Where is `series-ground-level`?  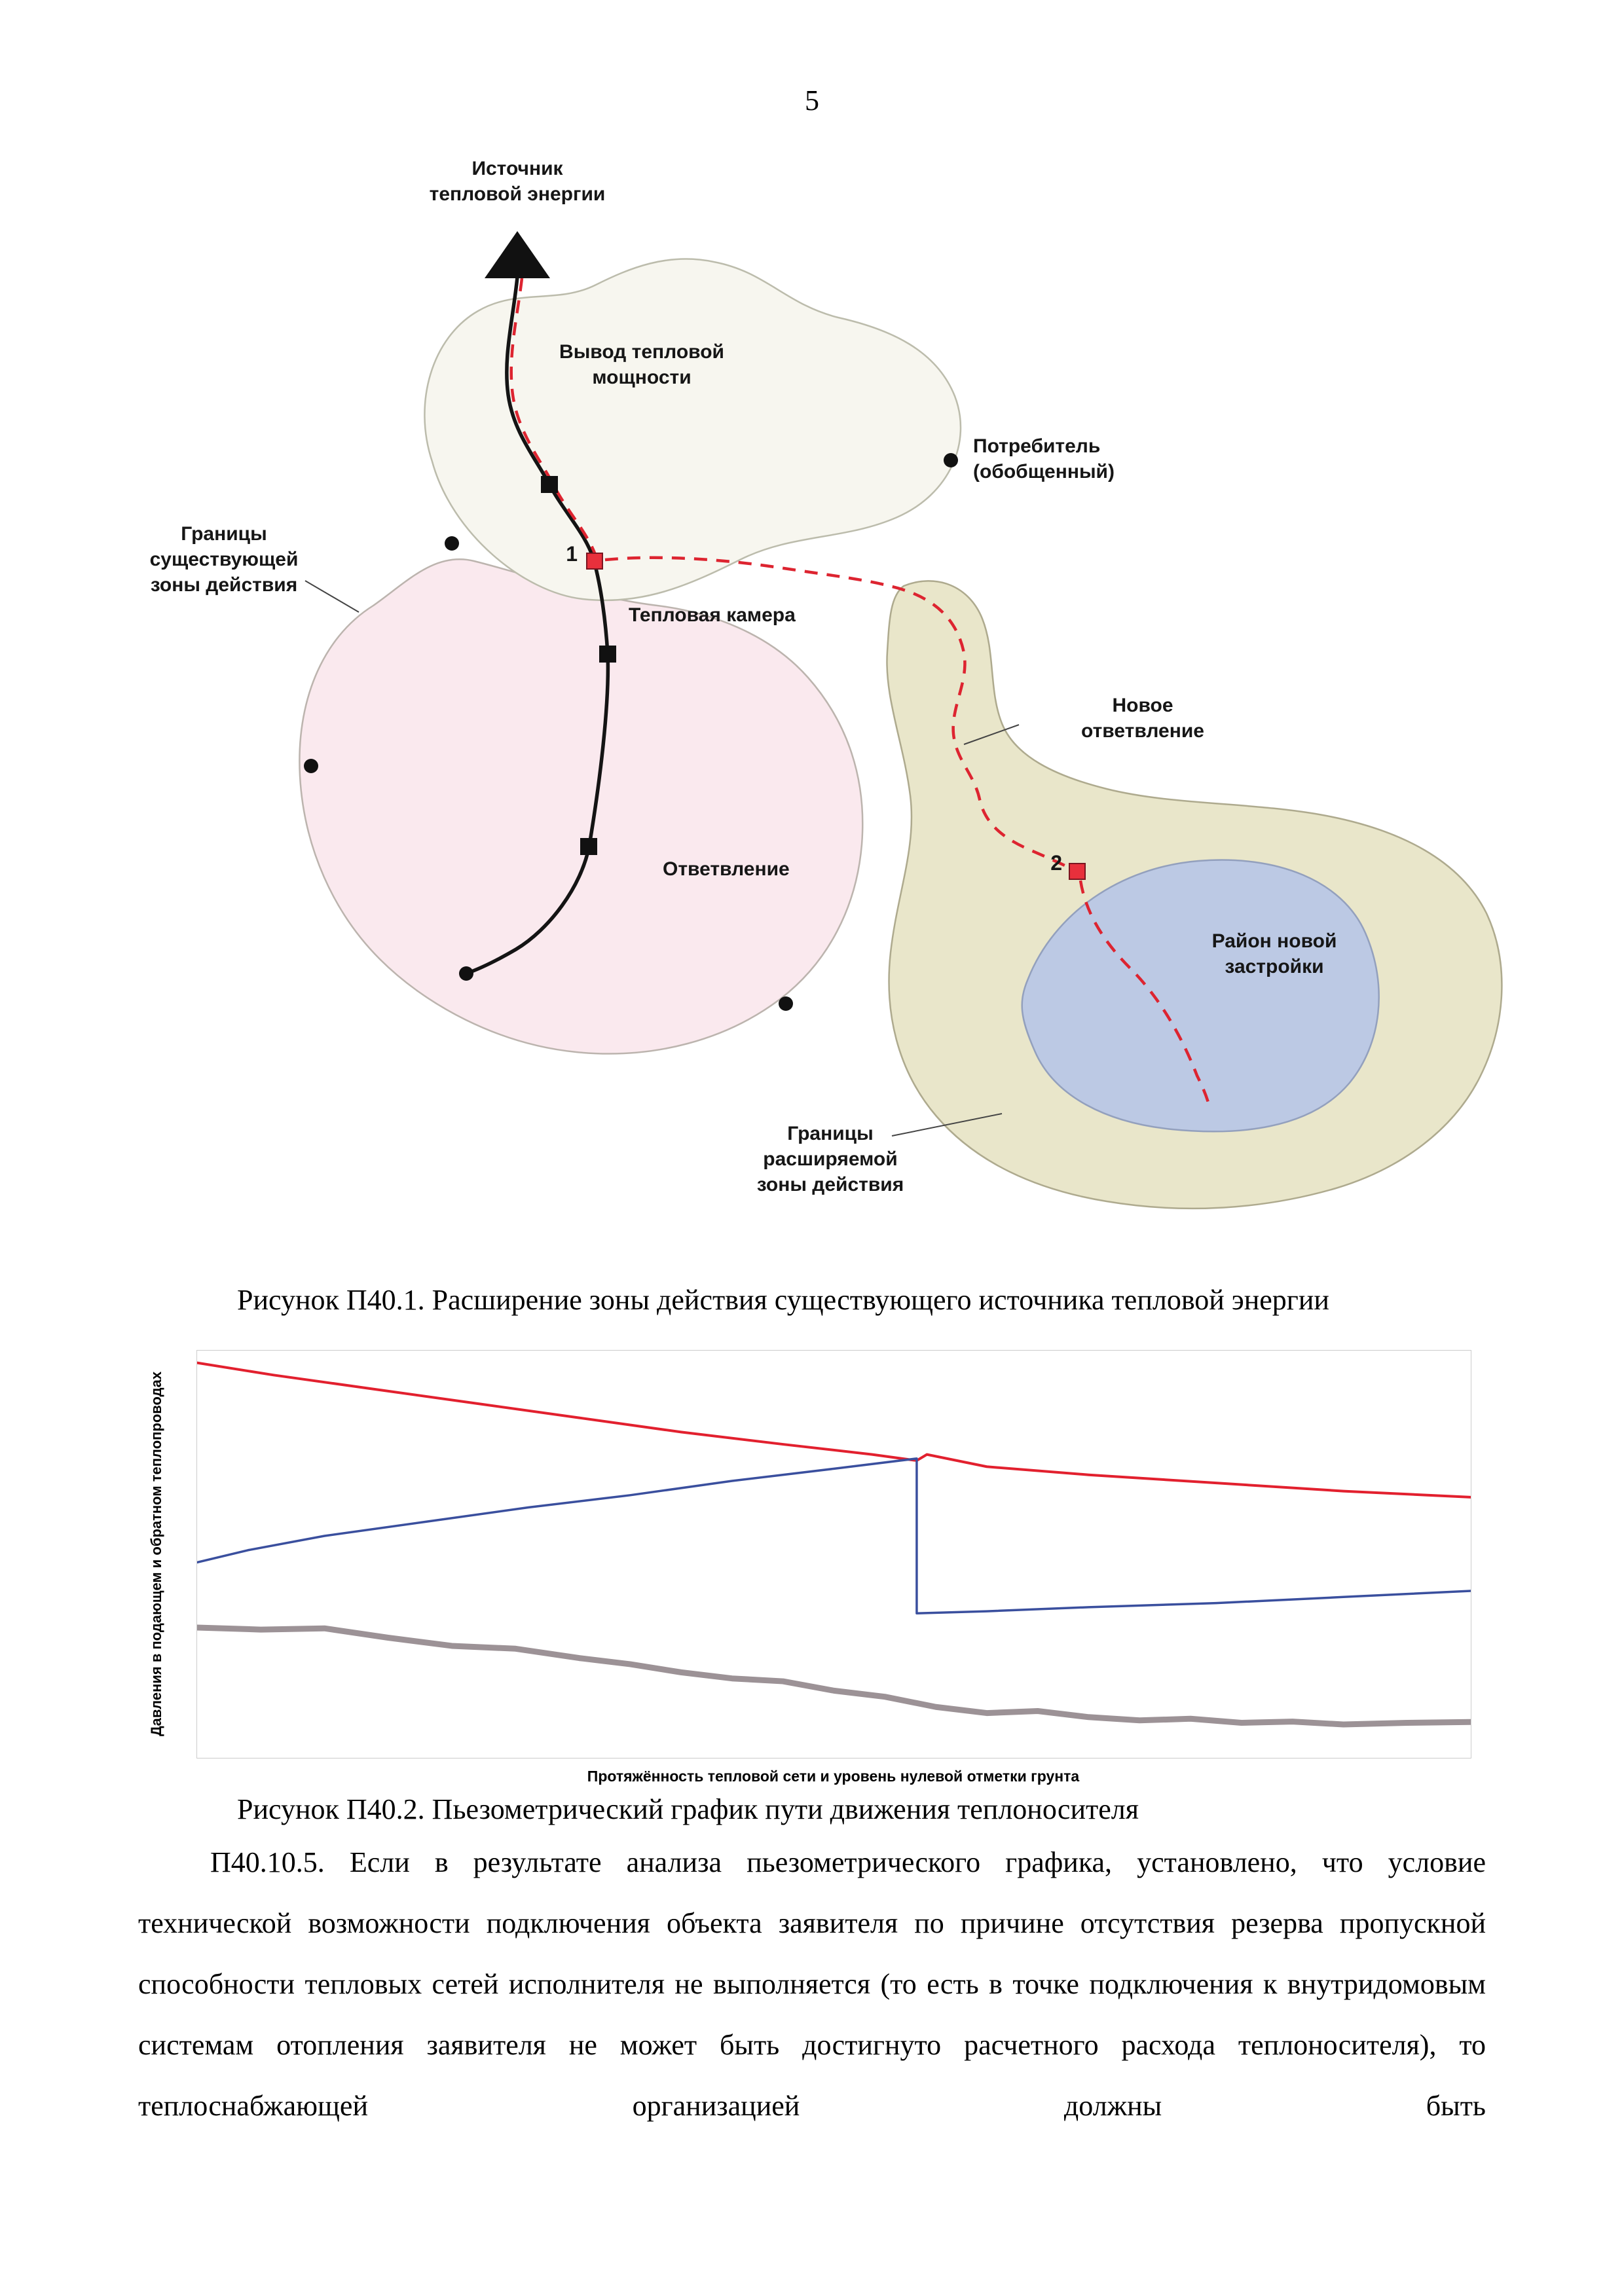
series-ground-level is located at coordinates (834, 1676).